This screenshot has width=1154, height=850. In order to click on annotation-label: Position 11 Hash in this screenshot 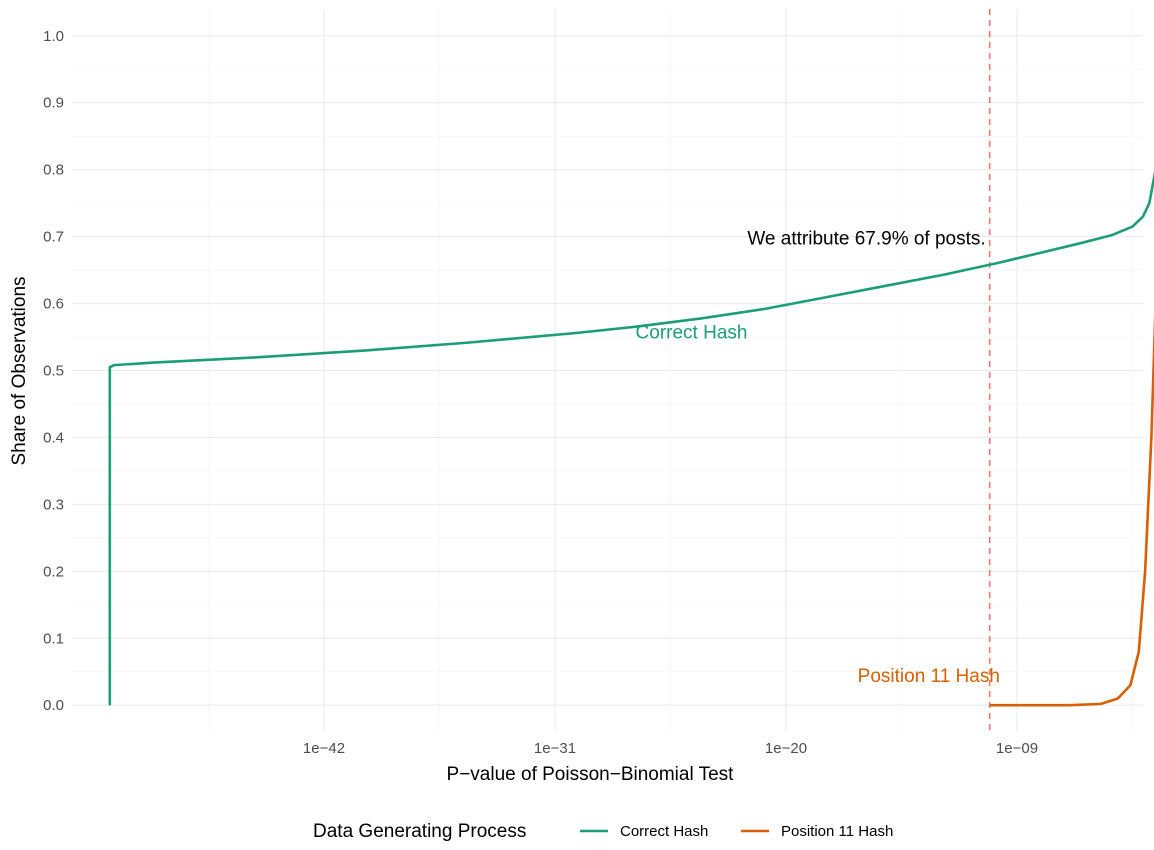, I will do `click(929, 676)`.